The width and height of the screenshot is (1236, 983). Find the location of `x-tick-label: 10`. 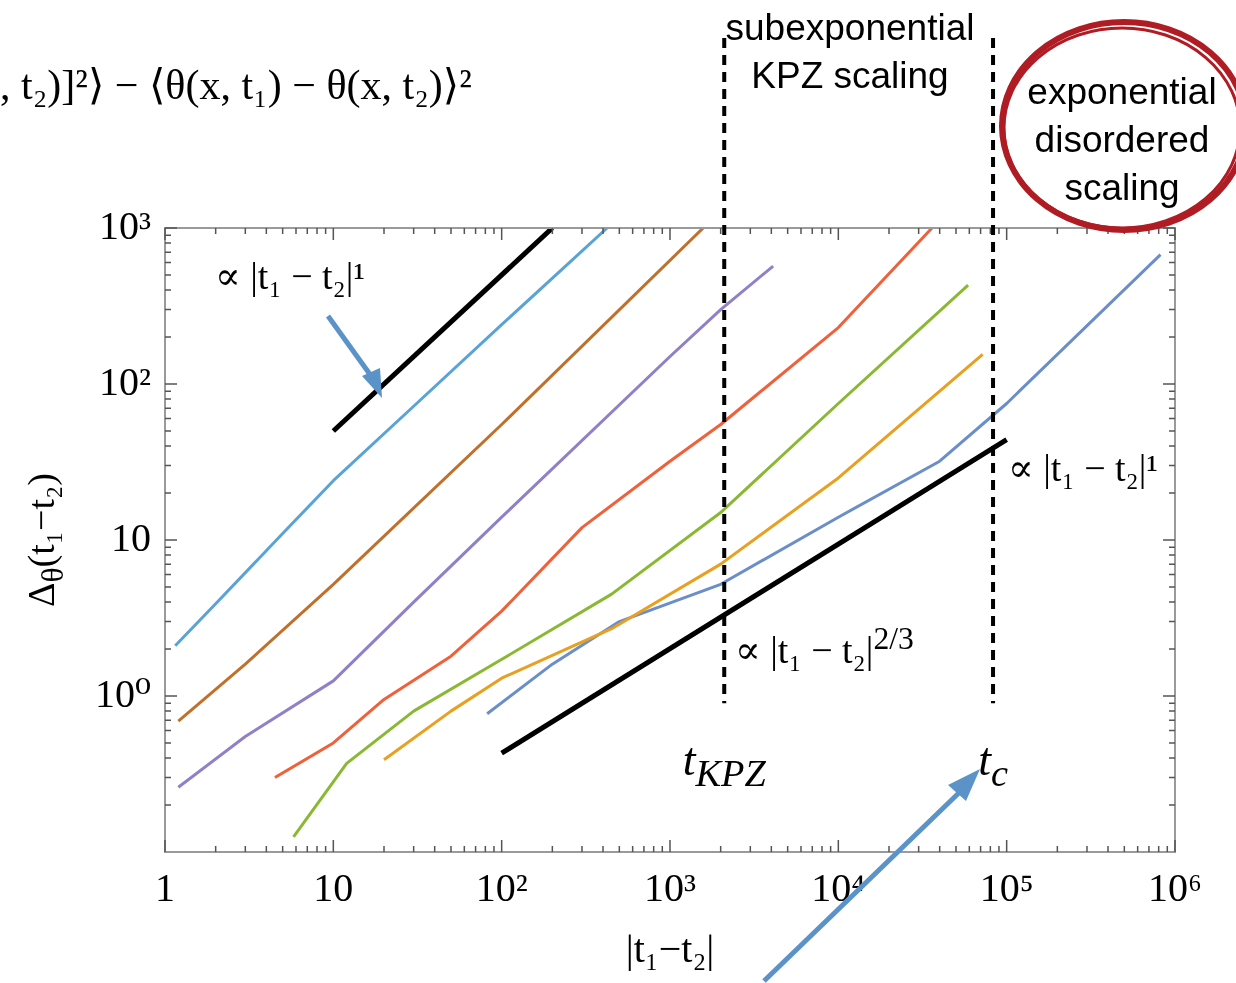

x-tick-label: 10 is located at coordinates (333, 887).